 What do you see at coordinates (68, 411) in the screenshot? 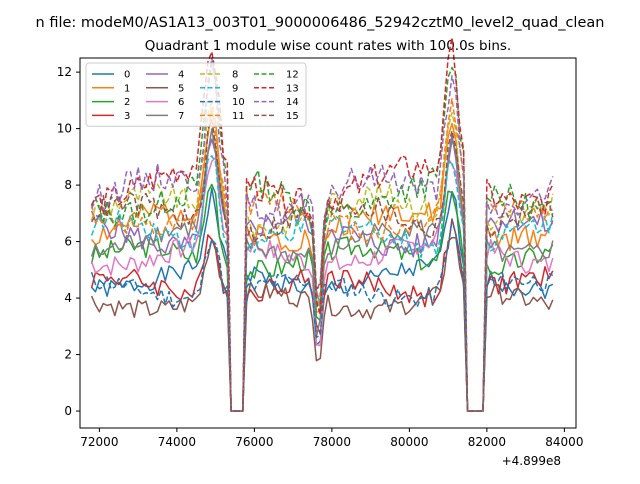
I see `y-tick-label: 0` at bounding box center [68, 411].